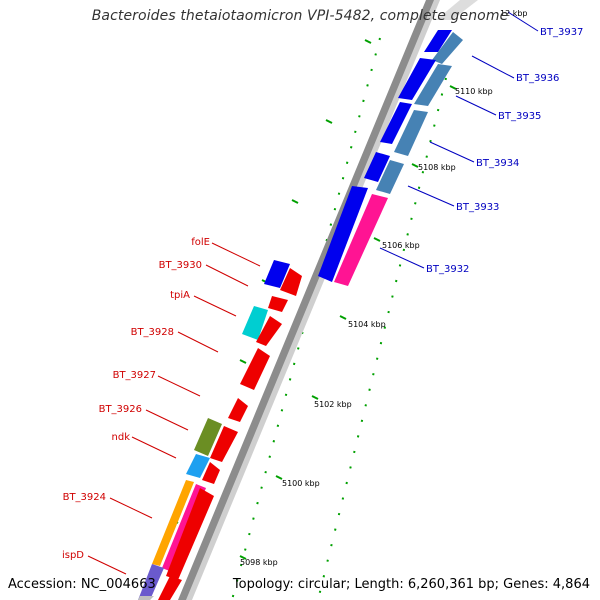 The width and height of the screenshot is (600, 600). I want to click on gene-label-BT_3936: BT_3936, so click(537, 78).